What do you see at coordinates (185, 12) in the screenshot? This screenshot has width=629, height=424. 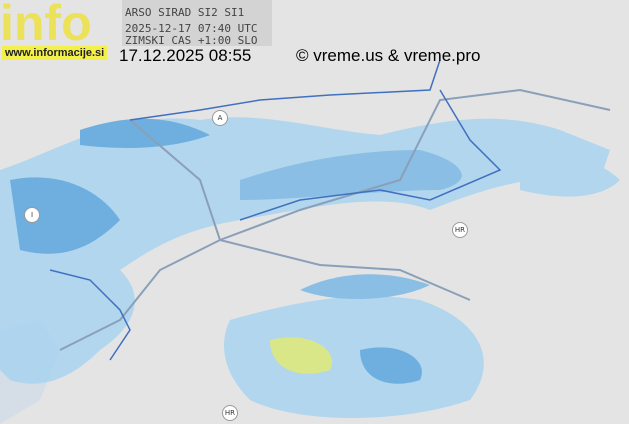 I see `radar-source: ARSO SIRAD SI2 SI1` at bounding box center [185, 12].